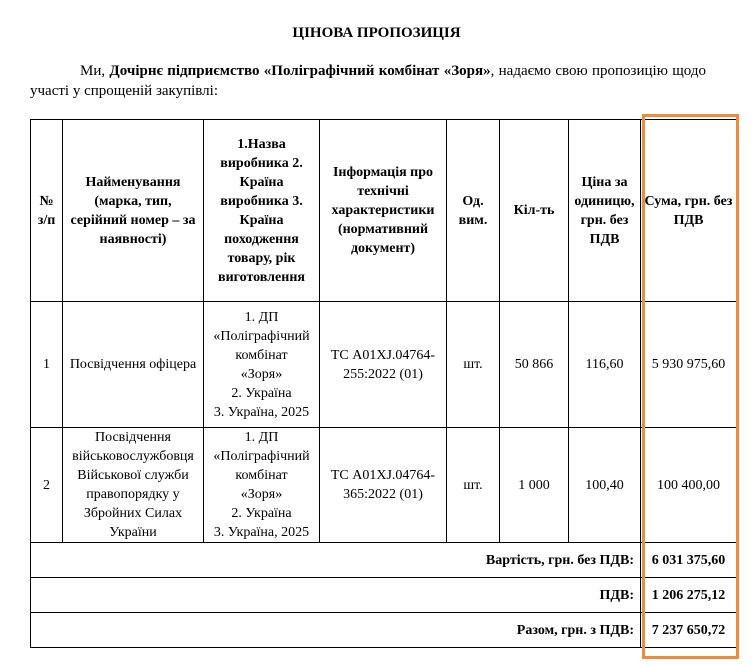 The height and width of the screenshot is (665, 753). What do you see at coordinates (133, 364) in the screenshot?
I see `row-name: Посвідчення офіцера` at bounding box center [133, 364].